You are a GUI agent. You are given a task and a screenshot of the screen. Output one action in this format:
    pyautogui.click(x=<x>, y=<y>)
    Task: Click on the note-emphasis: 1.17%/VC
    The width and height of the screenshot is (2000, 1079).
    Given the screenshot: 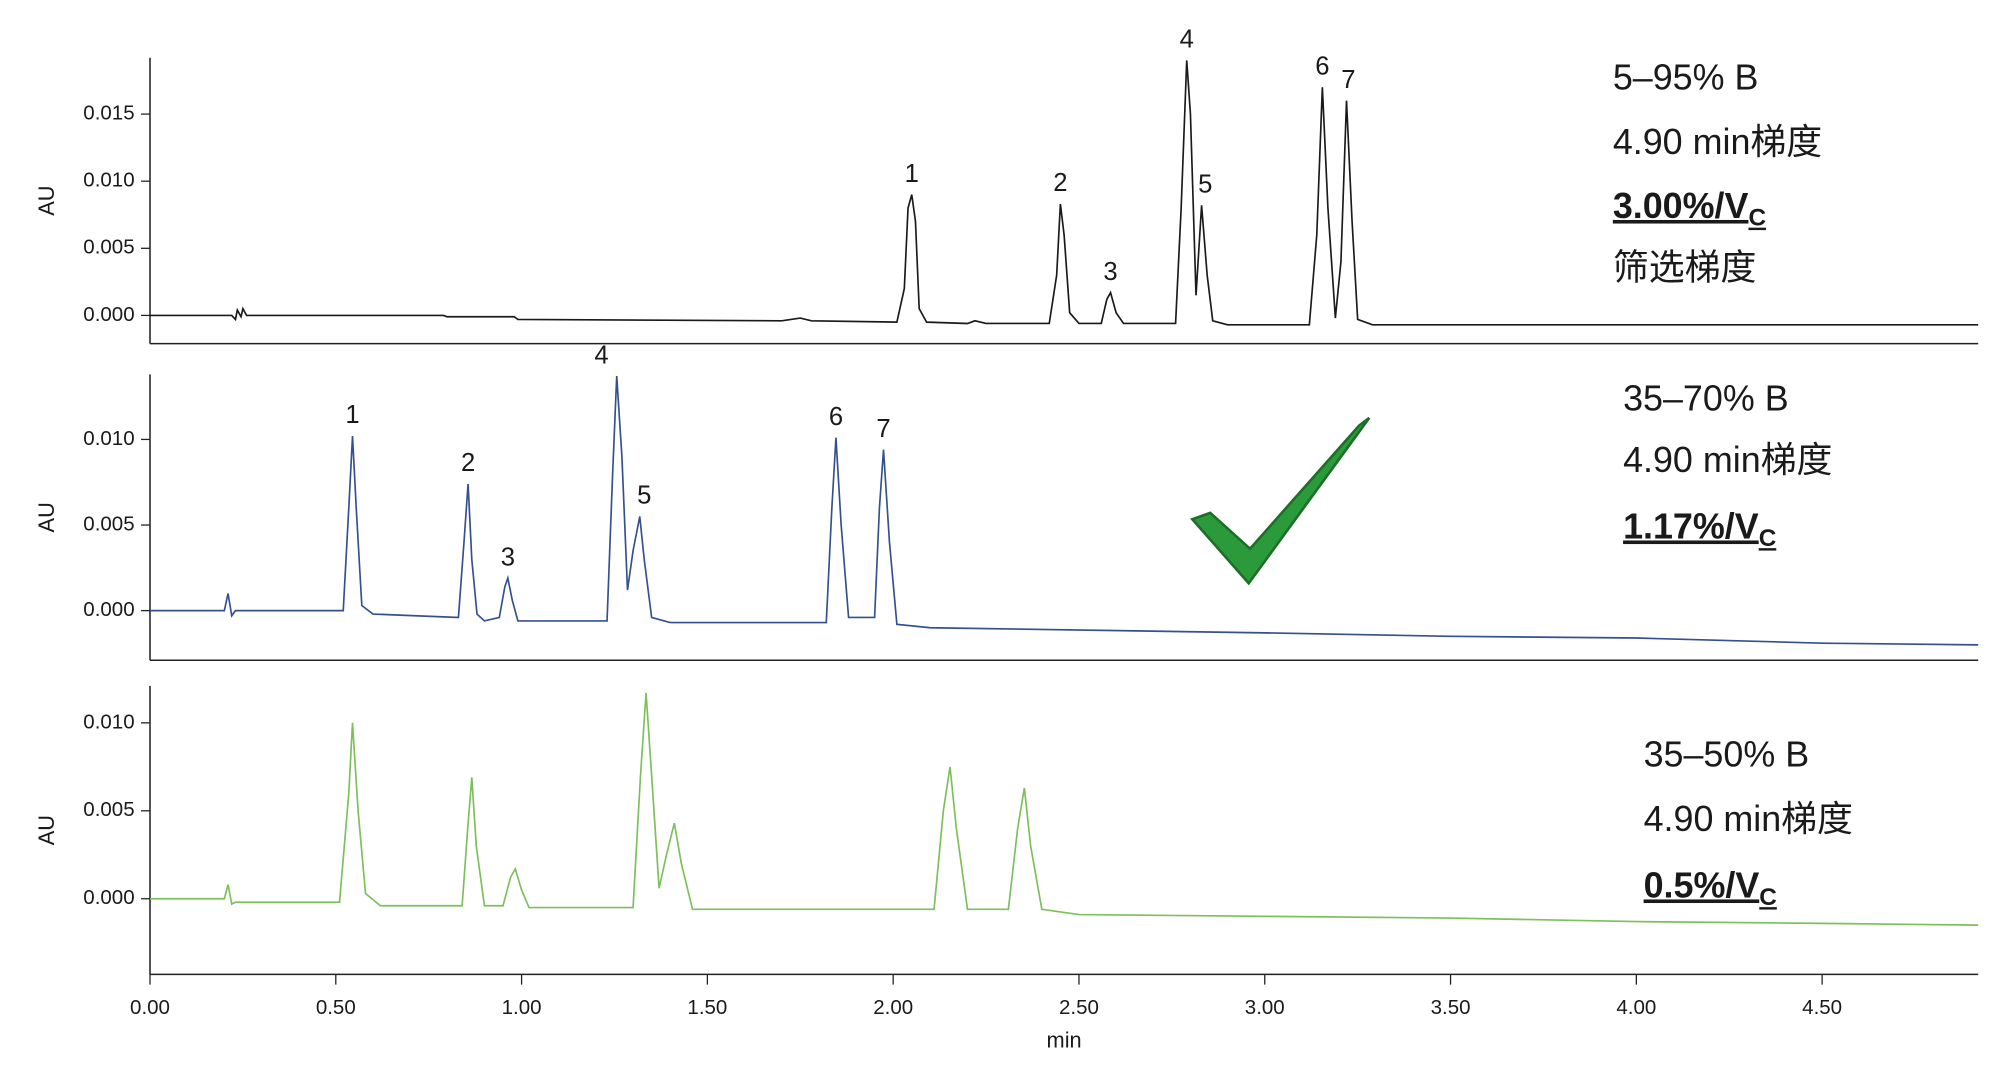 What is the action you would take?
    pyautogui.click(x=1699, y=529)
    